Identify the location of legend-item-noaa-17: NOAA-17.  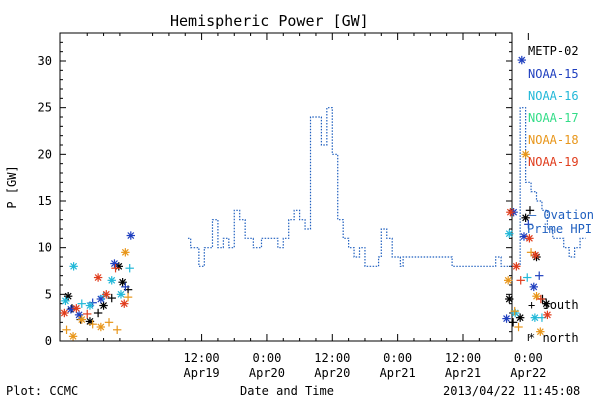
(553, 118).